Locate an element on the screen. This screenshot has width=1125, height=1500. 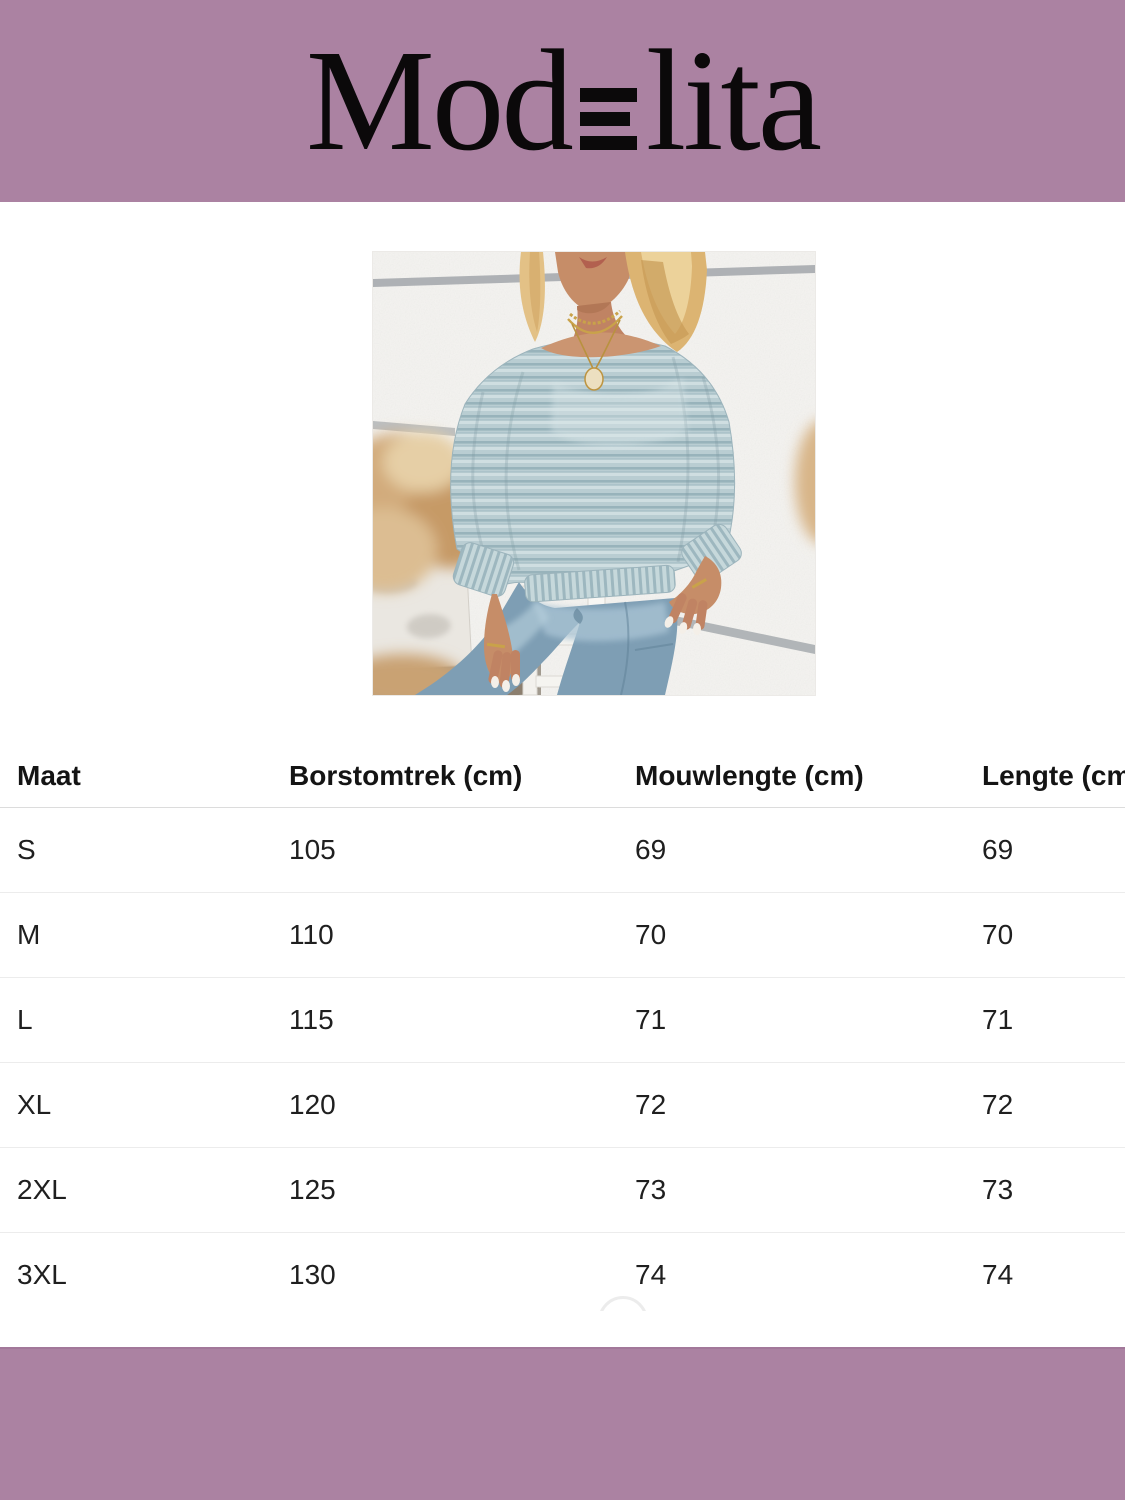
cell-borstomtrek: 115 is located at coordinates (311, 1019).